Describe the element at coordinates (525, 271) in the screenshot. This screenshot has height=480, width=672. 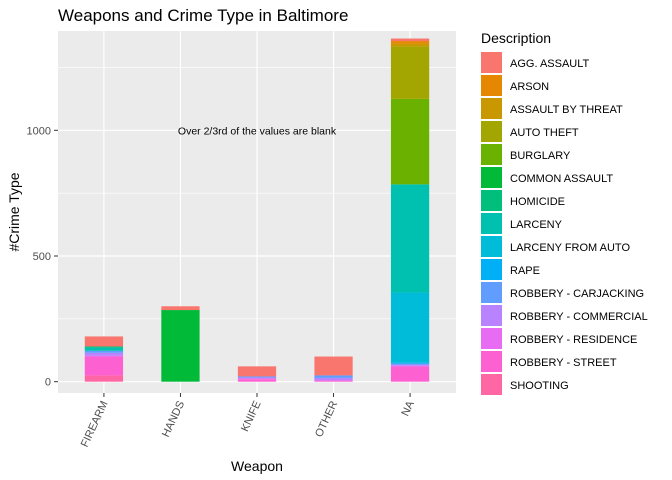
I see `legend-label: RAPE` at that location.